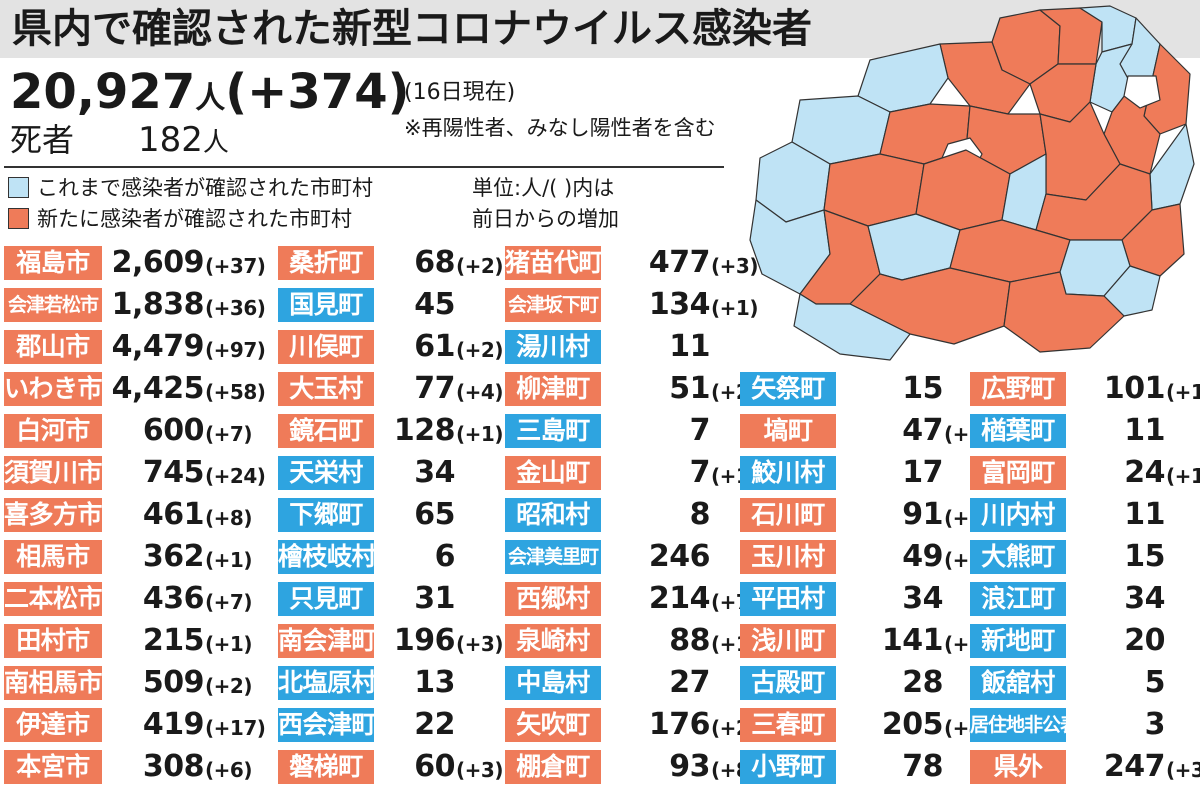  I want to click on municipality-row: 国見町 45, so click(394, 305).